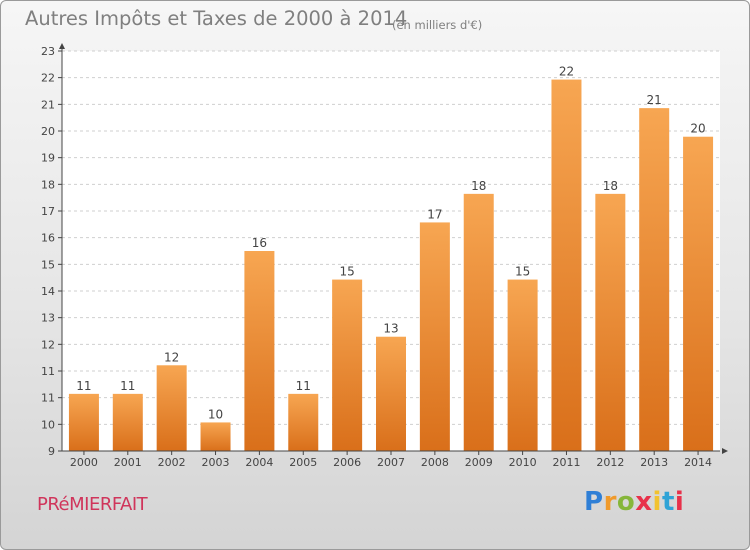  I want to click on x-tick-label: 2008, so click(435, 462).